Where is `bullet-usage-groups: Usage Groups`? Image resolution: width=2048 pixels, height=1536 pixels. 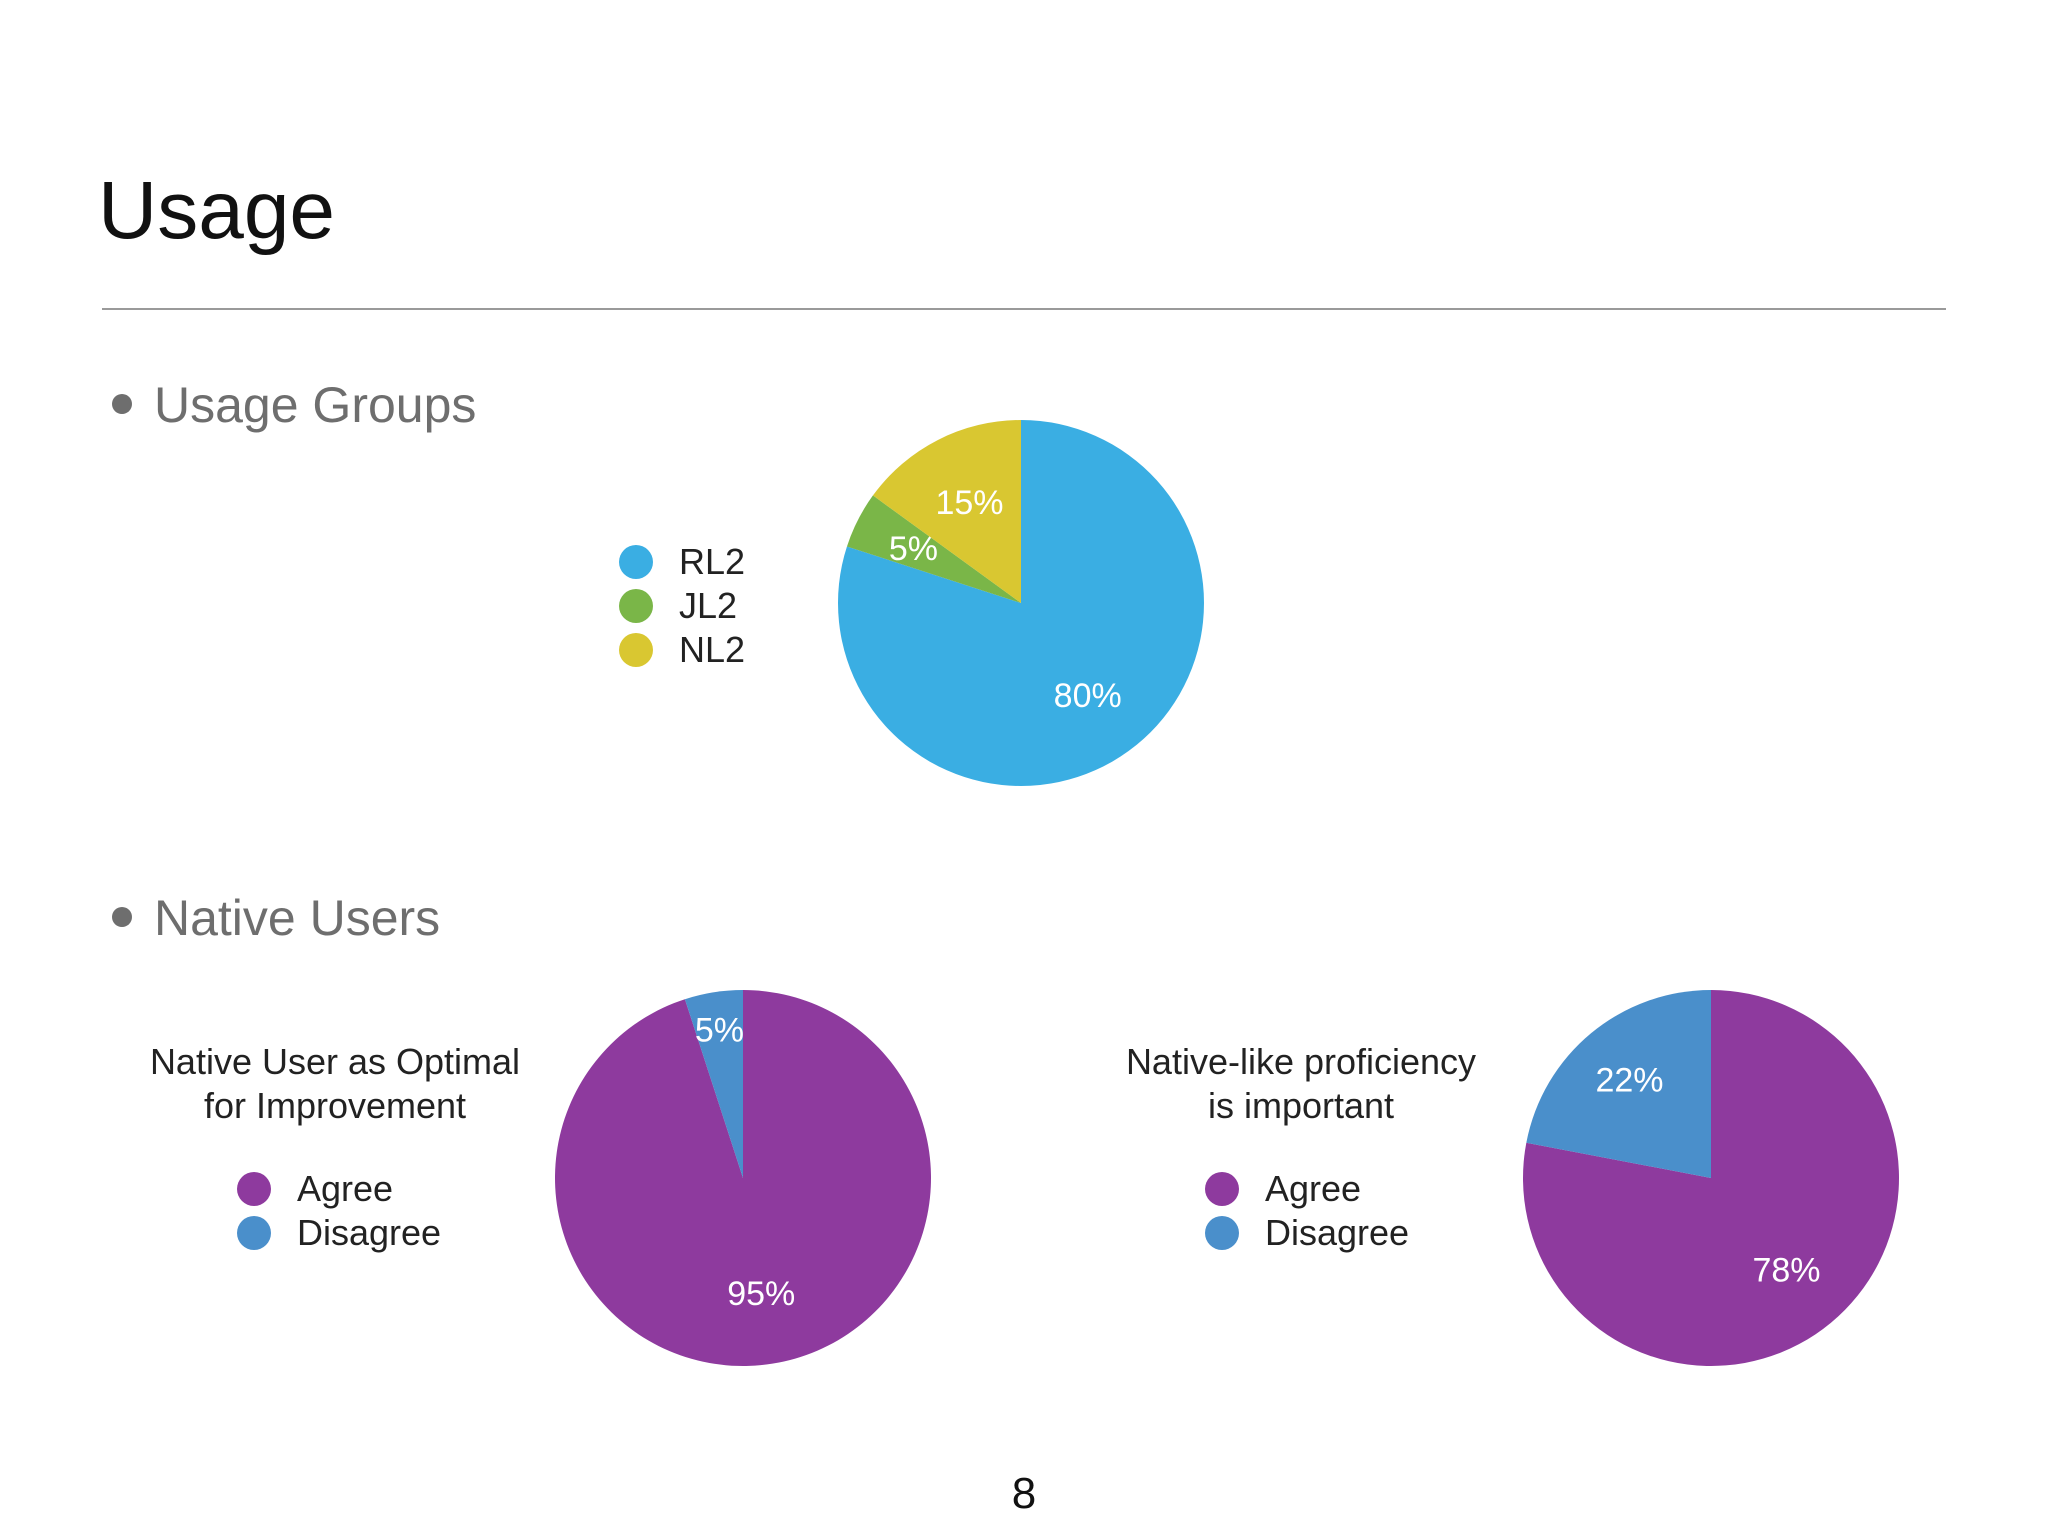
bullet-usage-groups: Usage Groups is located at coordinates (294, 405).